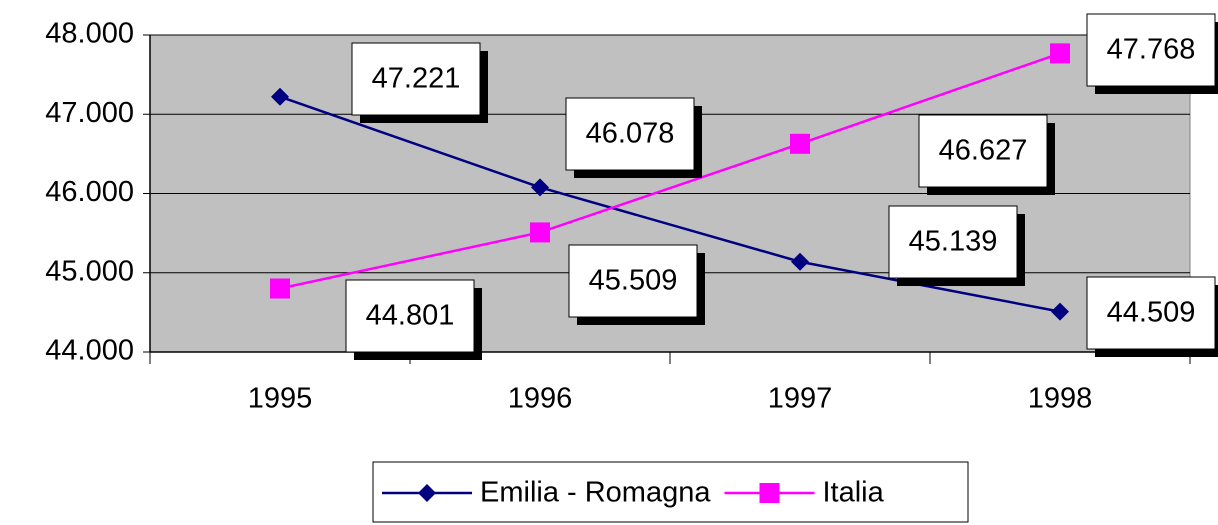  What do you see at coordinates (853, 493) in the screenshot?
I see `legend-label: Italia` at bounding box center [853, 493].